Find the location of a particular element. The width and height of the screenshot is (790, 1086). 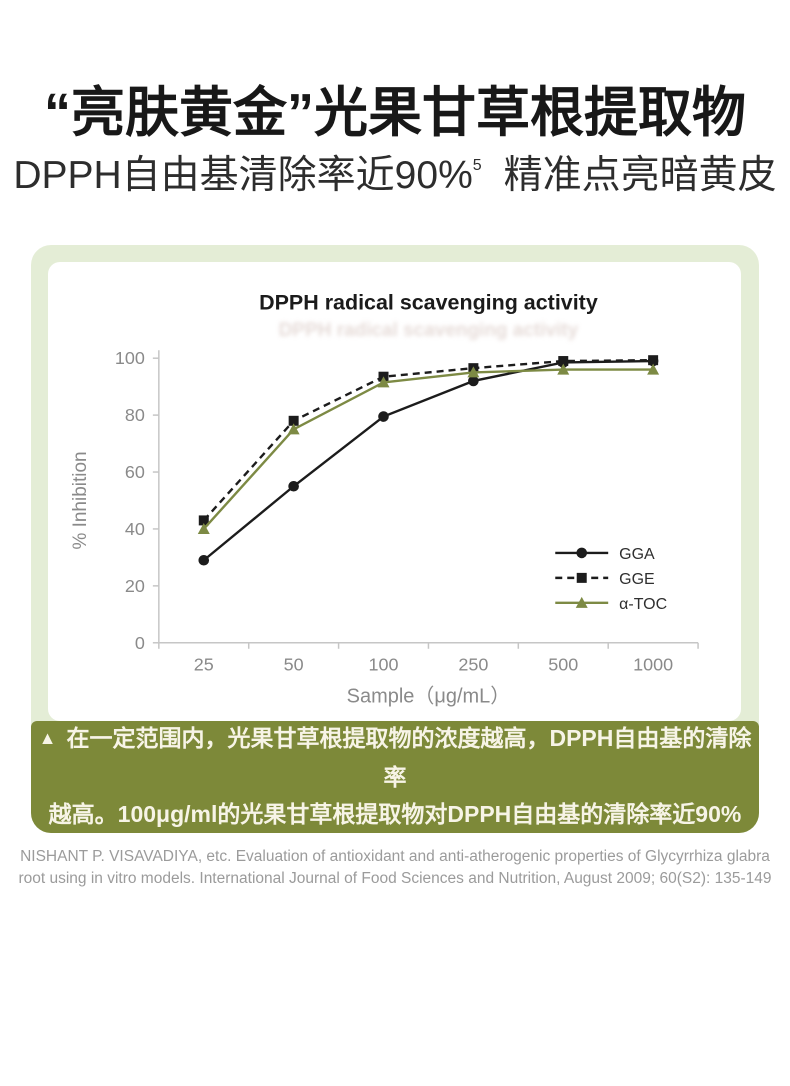

legend-item-α-TOC: α-TOC is located at coordinates (611, 604).